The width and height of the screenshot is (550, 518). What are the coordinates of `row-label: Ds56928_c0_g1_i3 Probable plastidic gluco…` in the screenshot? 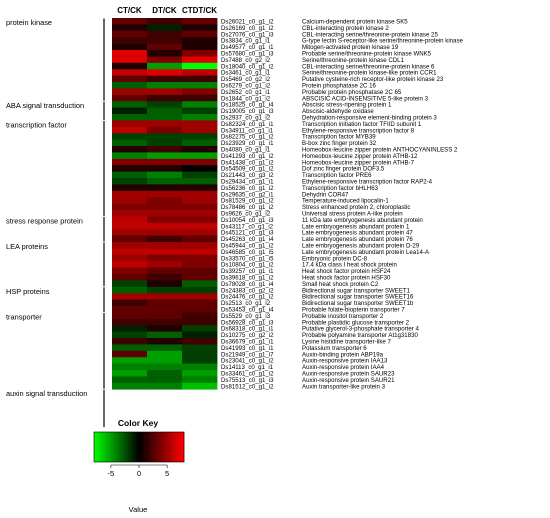 It's located at (315, 322).